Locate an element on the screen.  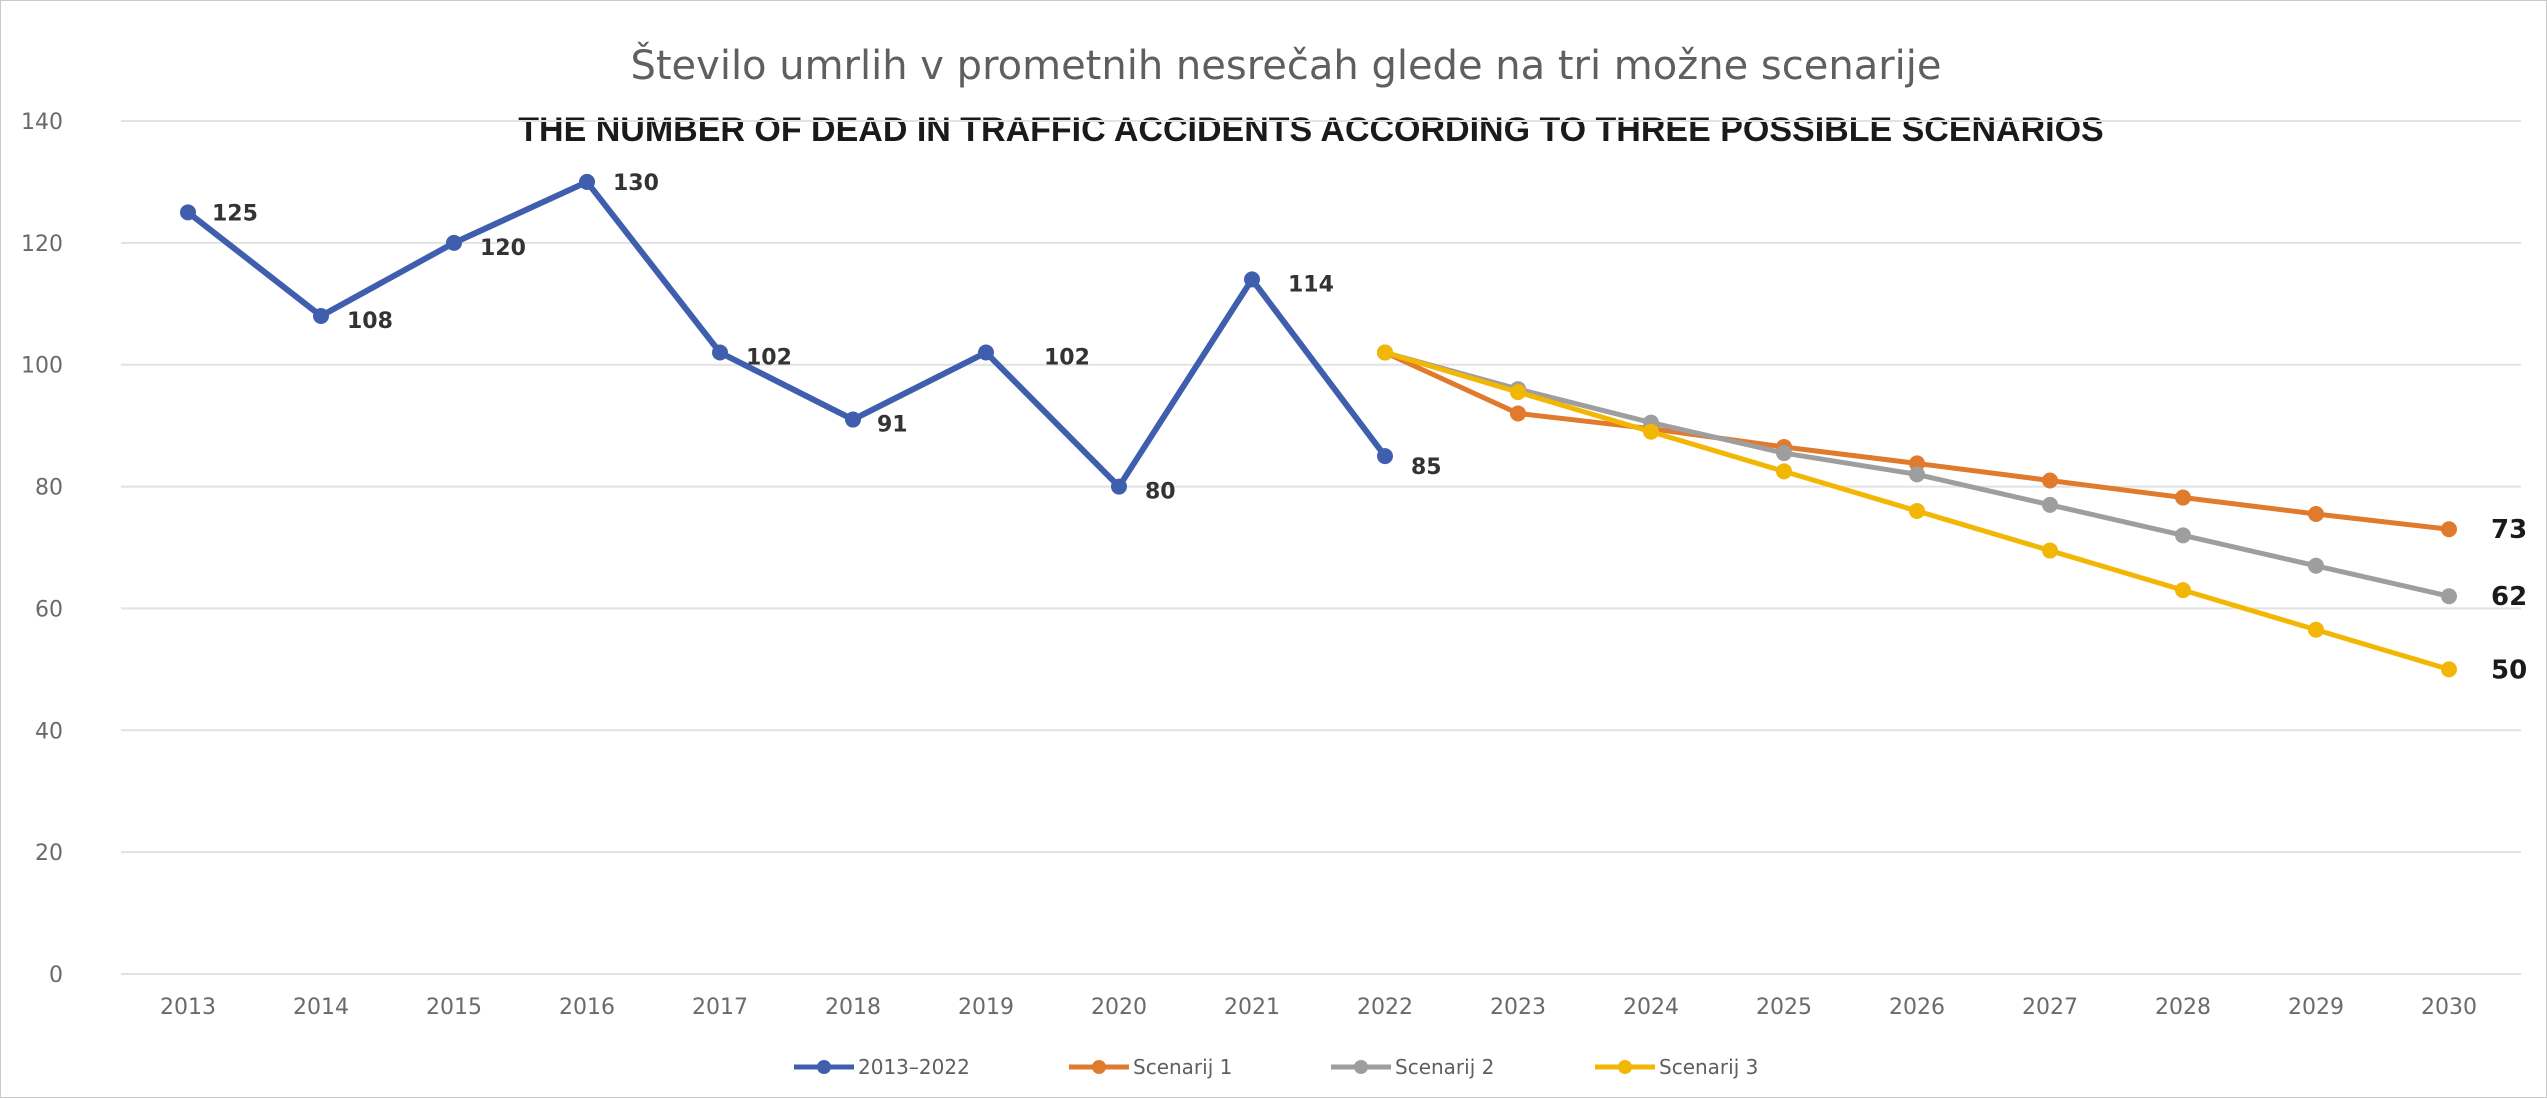
x-tick-label: 2021 is located at coordinates (1252, 1007).